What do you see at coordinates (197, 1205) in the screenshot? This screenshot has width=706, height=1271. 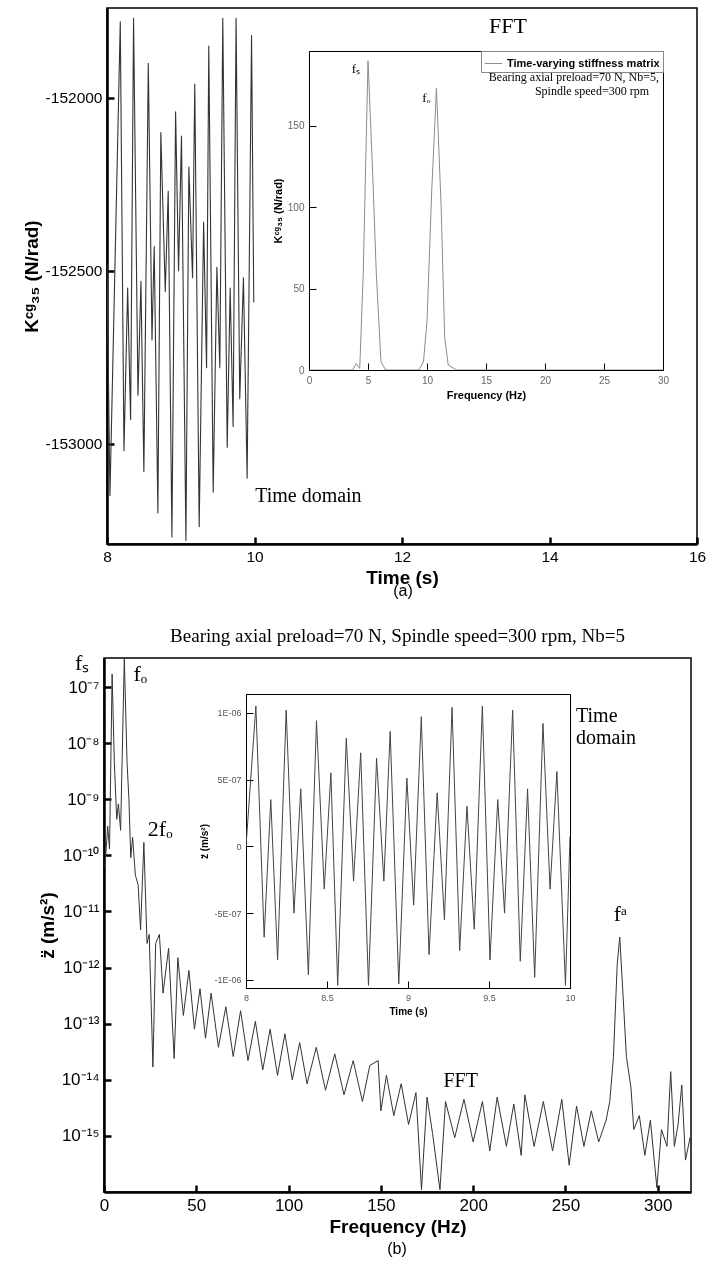 I see `x-tick-label: 50` at bounding box center [197, 1205].